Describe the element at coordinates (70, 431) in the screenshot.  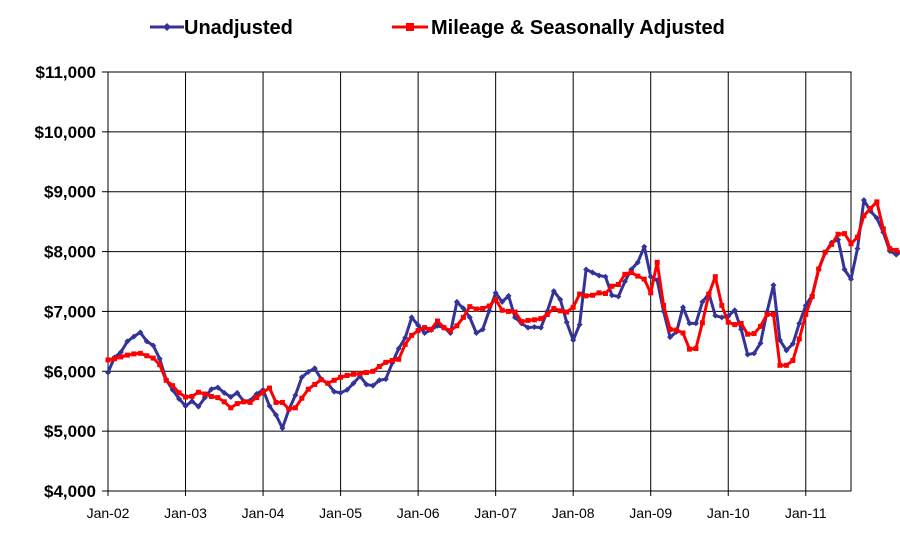
I see `y-tick-label: $5,000` at that location.